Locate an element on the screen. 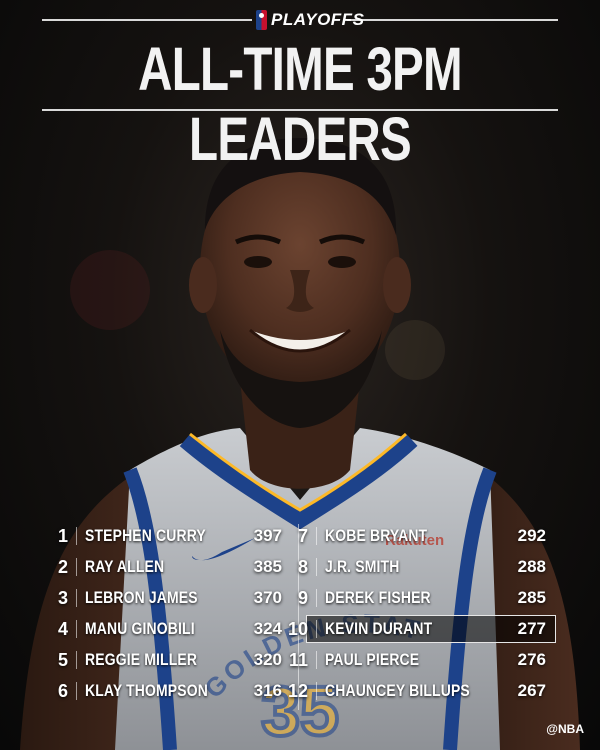  highlight-box is located at coordinates (431, 629).